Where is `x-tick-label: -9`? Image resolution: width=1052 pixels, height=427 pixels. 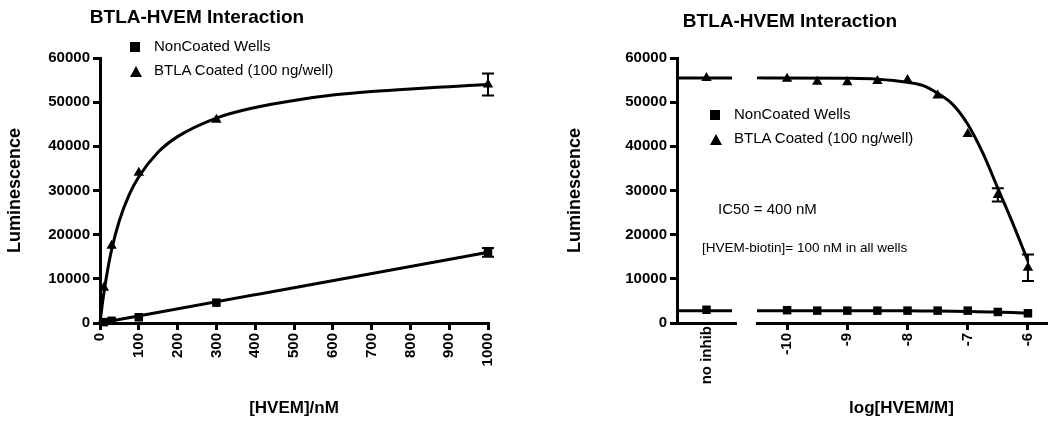 x-tick-label: -9 is located at coordinates (846, 340).